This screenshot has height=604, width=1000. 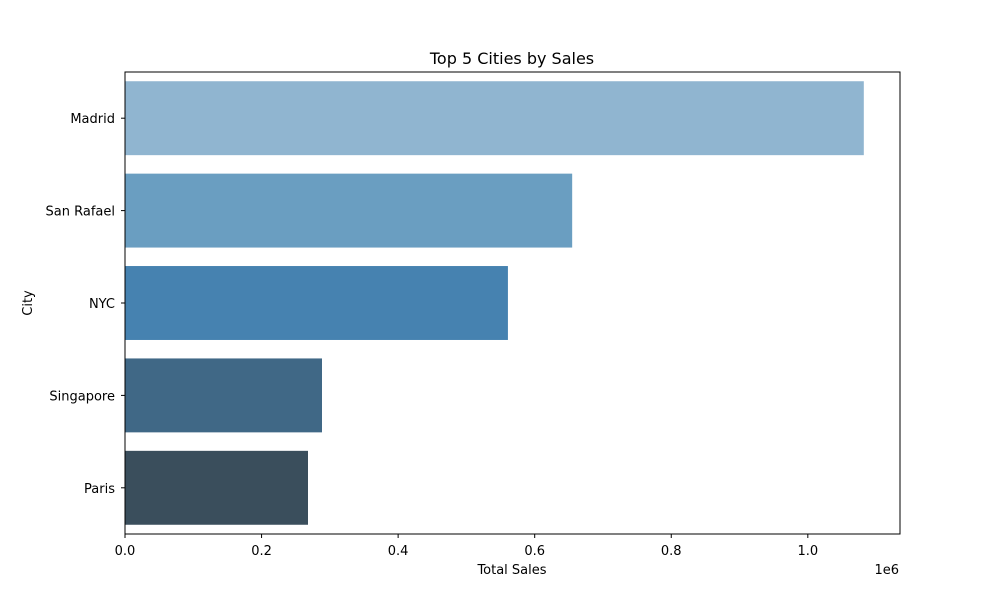 I want to click on bar-madrid, so click(x=494, y=118).